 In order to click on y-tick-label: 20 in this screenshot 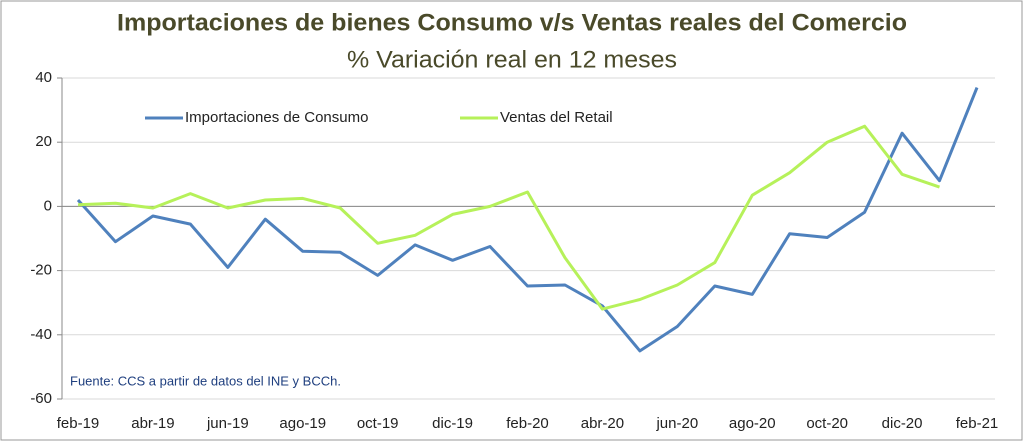, I will do `click(43, 141)`.